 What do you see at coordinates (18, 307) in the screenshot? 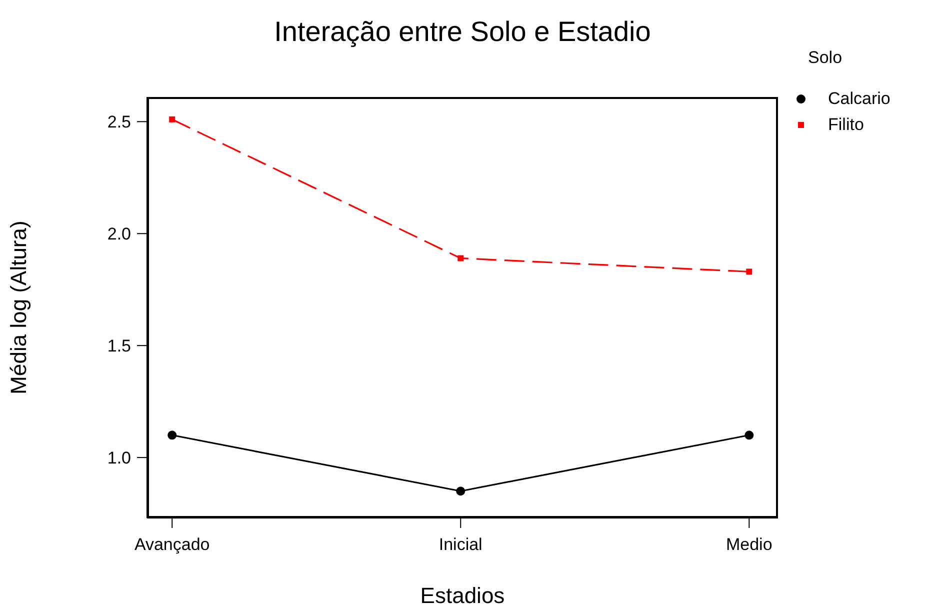
I see `y-axis-title: Média log (Altura)` at bounding box center [18, 307].